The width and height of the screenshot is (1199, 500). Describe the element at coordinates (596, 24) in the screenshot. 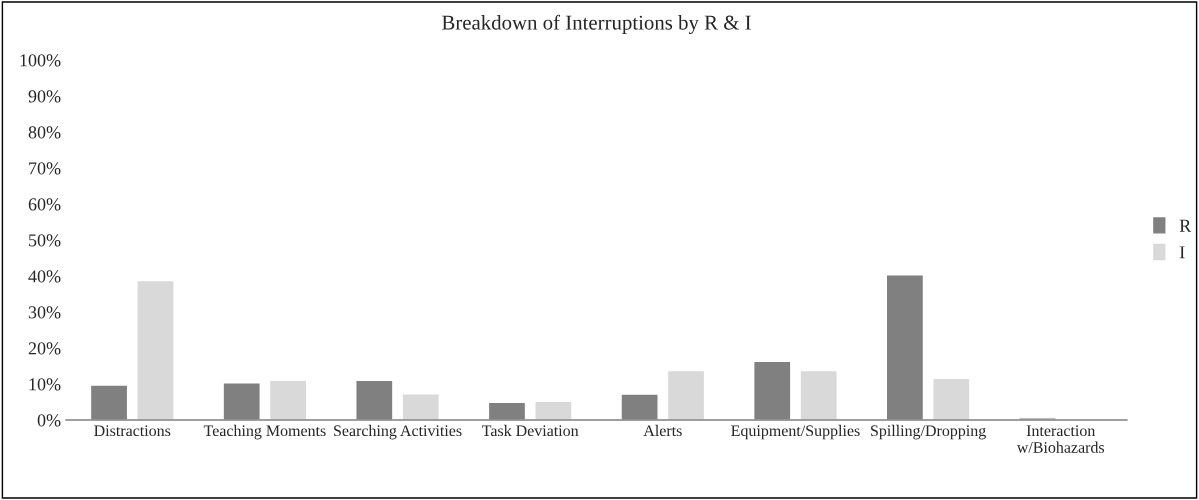

I see `chart-title: Breakdown of Interruptions by R & I` at that location.